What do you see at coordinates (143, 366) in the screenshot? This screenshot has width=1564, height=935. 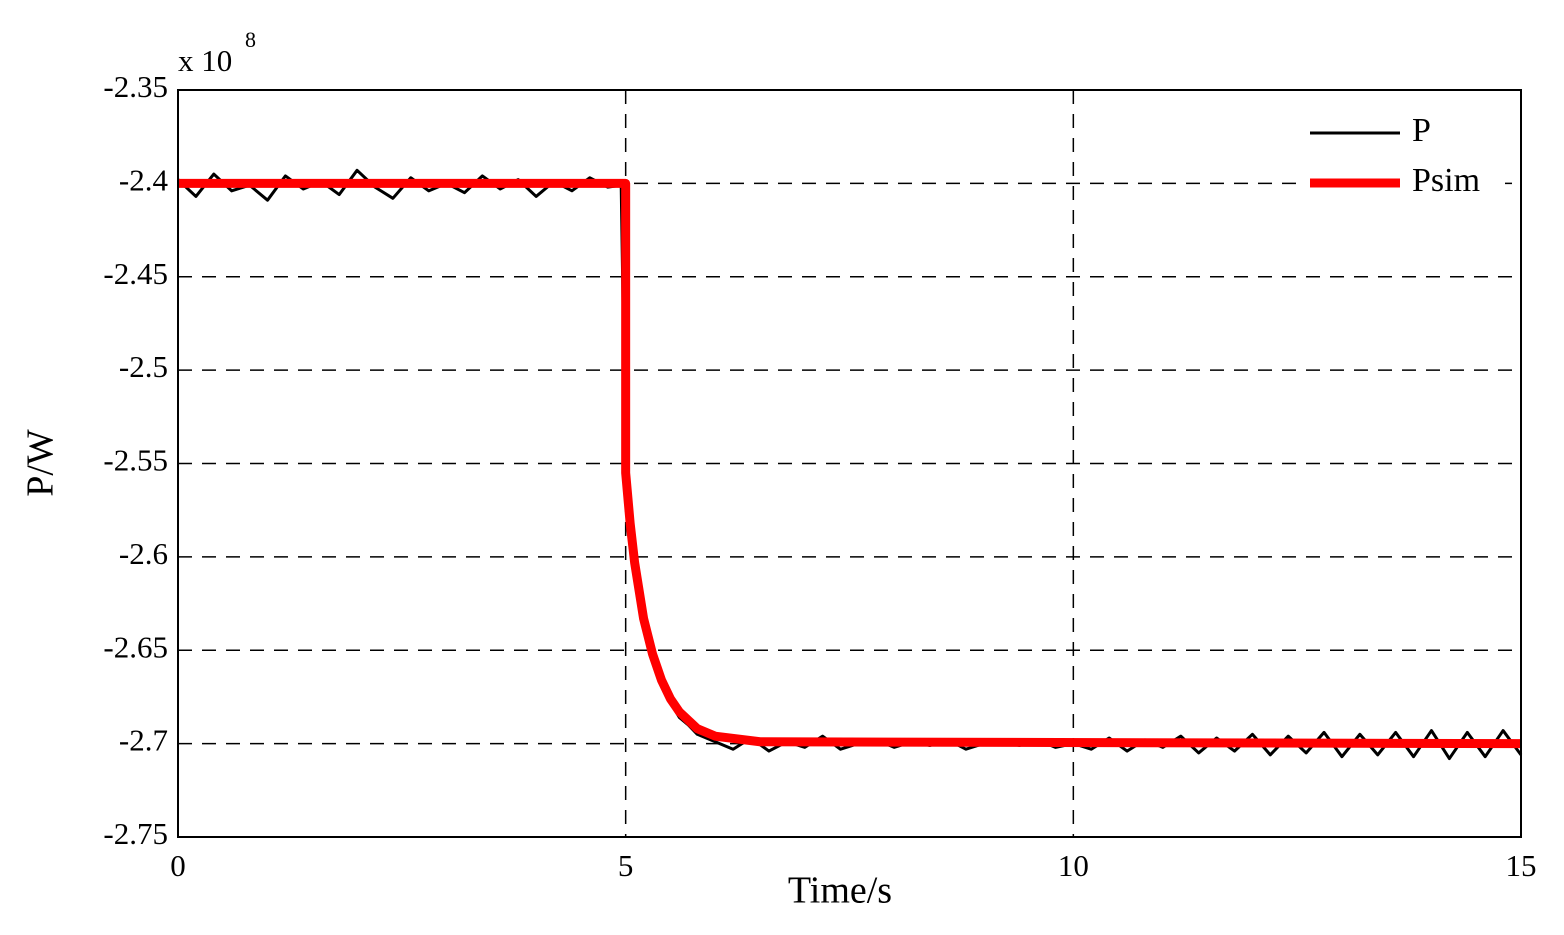 I see `y-tick-label: -2.5` at bounding box center [143, 366].